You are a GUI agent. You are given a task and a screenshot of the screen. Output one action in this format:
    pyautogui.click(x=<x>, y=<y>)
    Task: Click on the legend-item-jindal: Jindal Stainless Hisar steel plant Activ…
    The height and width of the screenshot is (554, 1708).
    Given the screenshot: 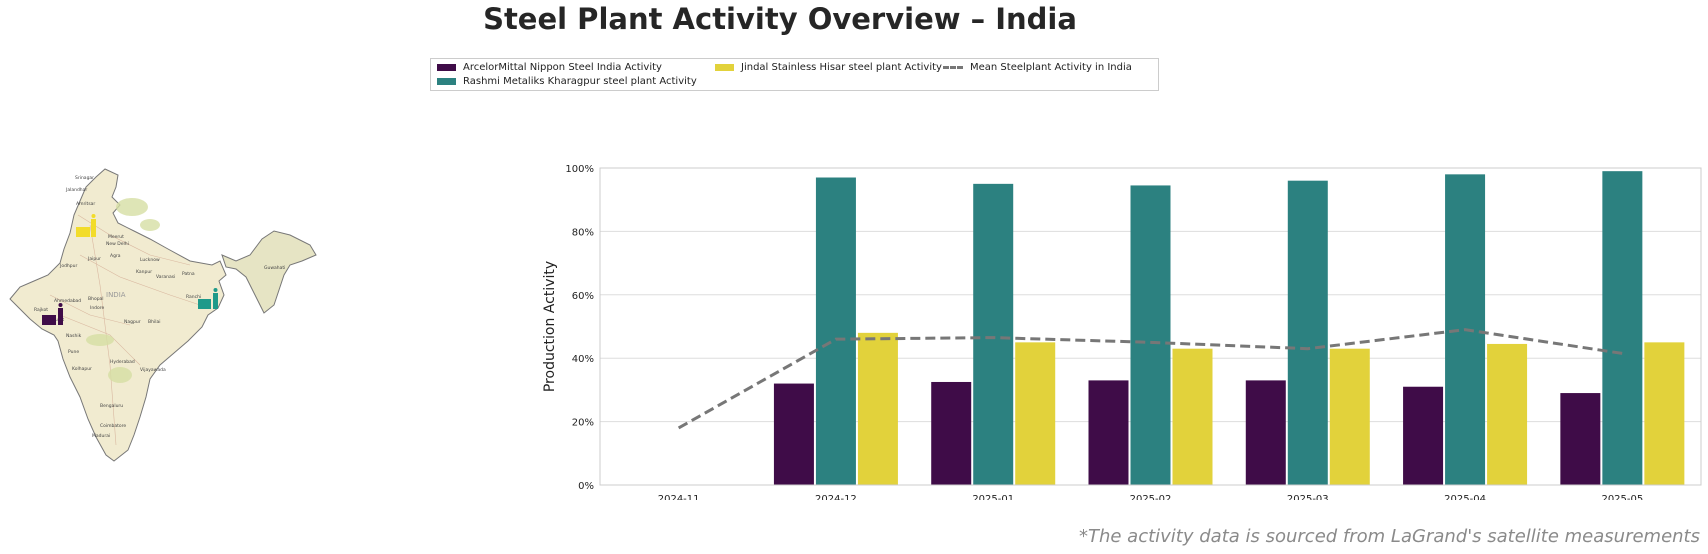 What is the action you would take?
    pyautogui.click(x=828, y=68)
    